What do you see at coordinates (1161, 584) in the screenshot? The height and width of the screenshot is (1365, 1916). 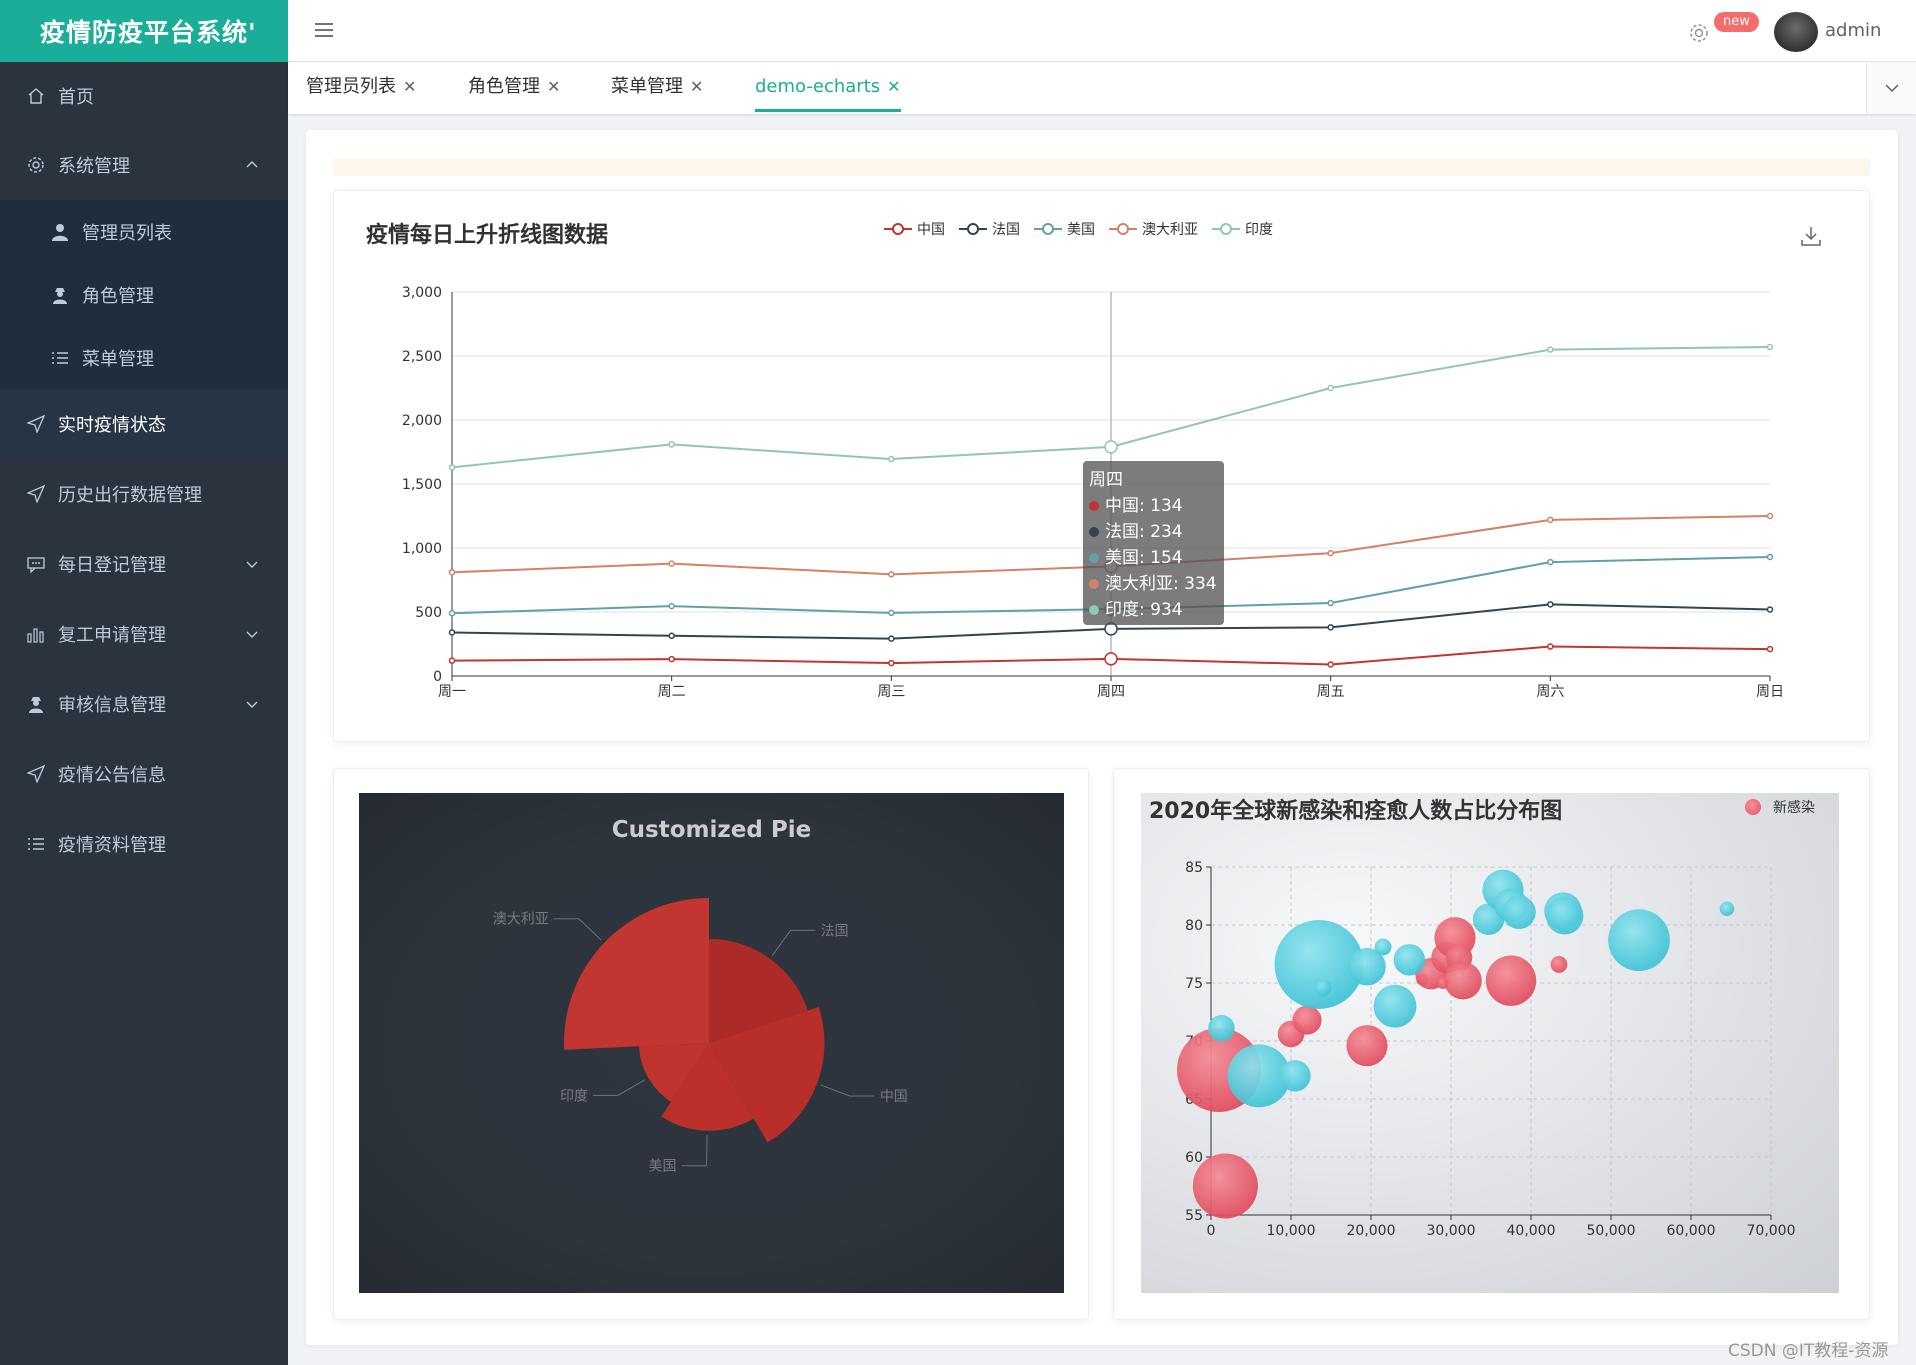 I see `tooltip-value: 澳大利亚: 334` at bounding box center [1161, 584].